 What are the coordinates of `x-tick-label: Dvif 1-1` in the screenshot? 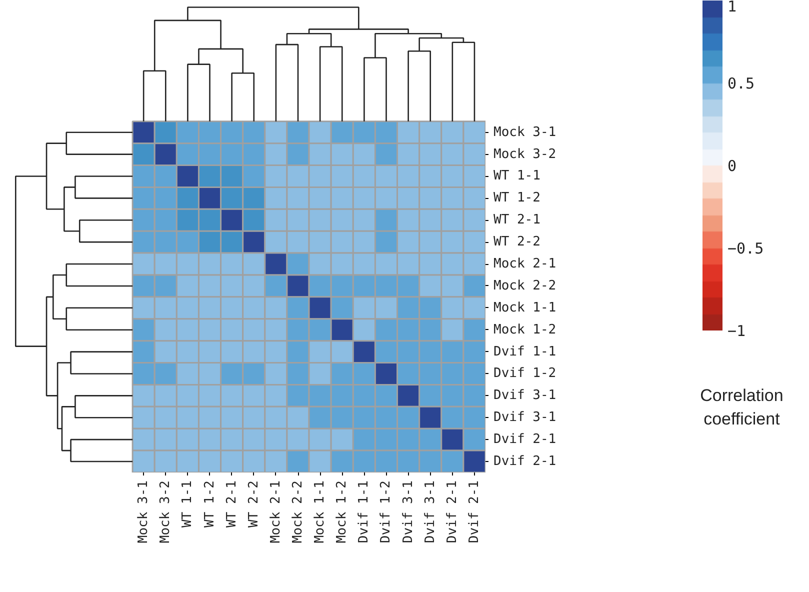 It's located at (364, 512).